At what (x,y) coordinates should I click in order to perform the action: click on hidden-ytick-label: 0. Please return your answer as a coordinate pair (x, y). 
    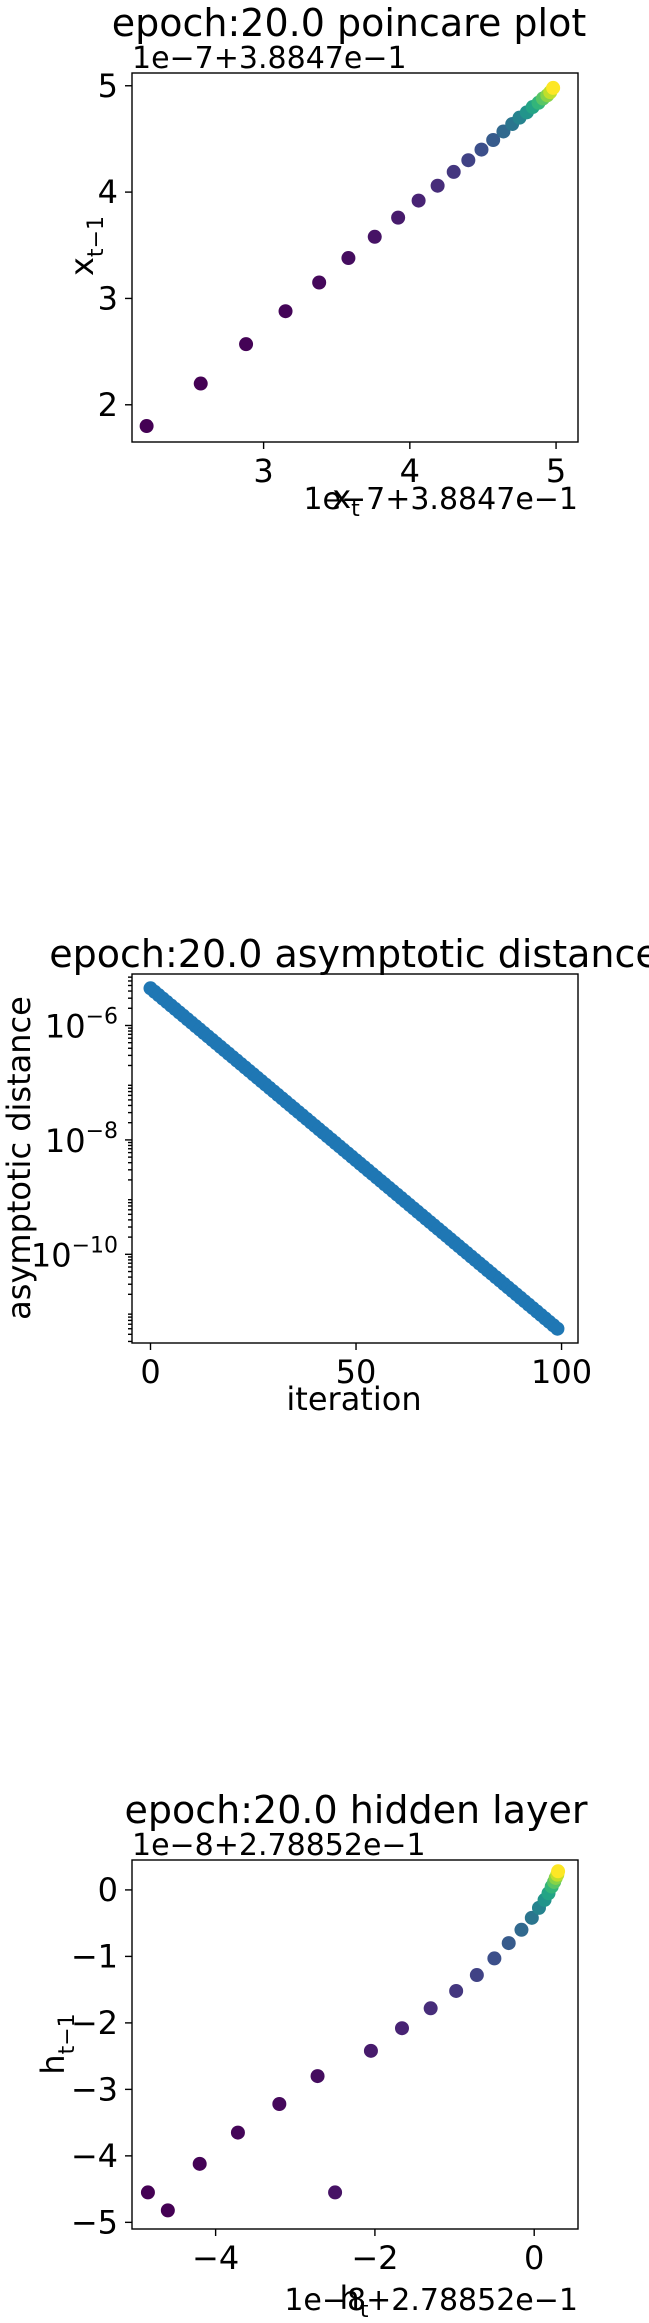
    Looking at the image, I should click on (108, 1890).